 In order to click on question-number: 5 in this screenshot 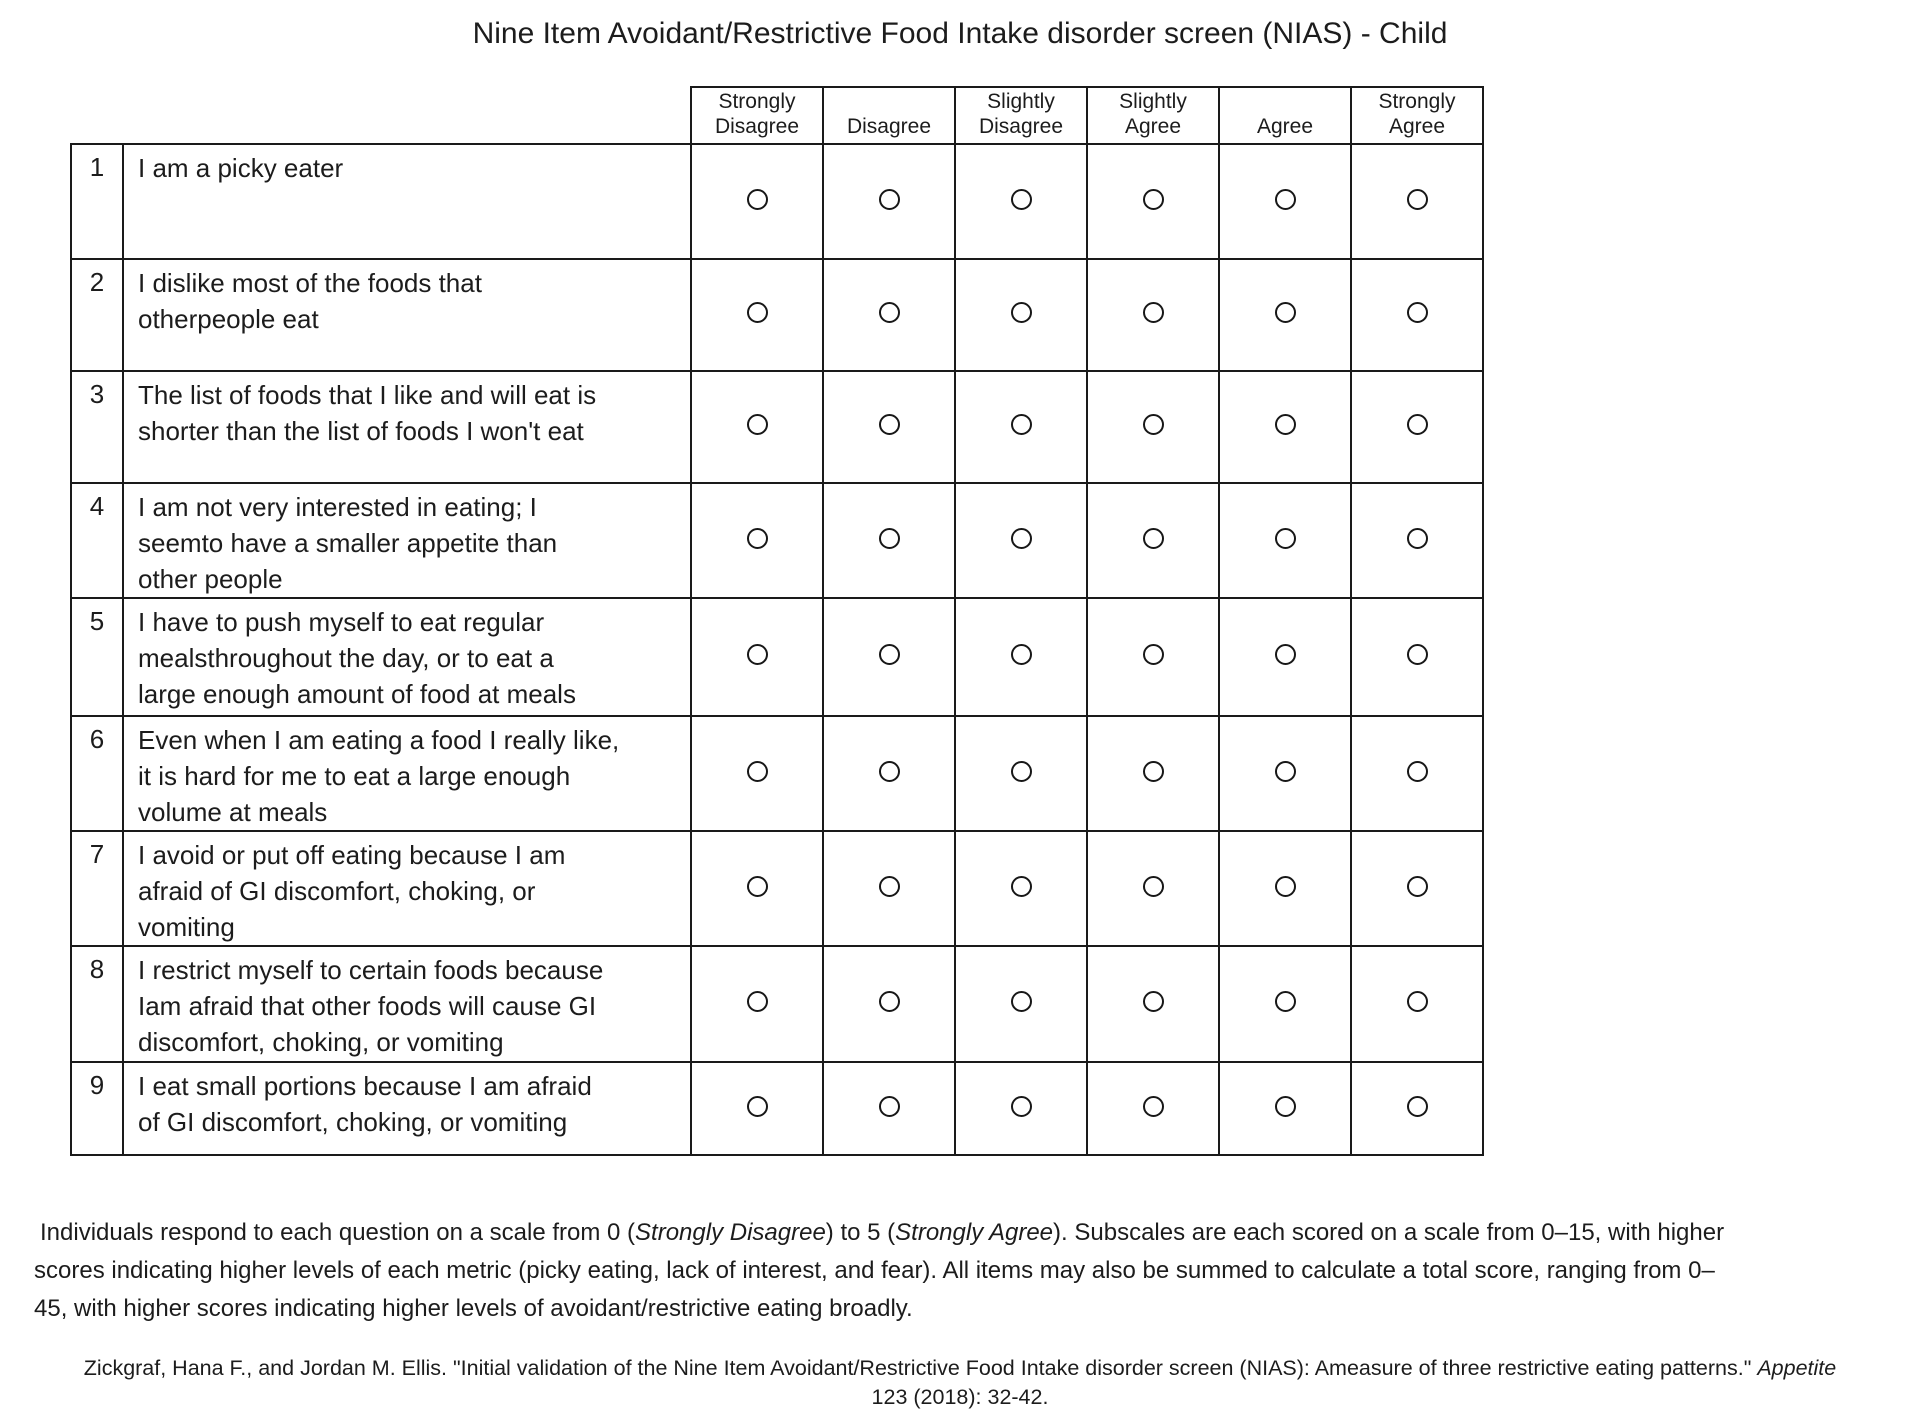, I will do `click(97, 657)`.